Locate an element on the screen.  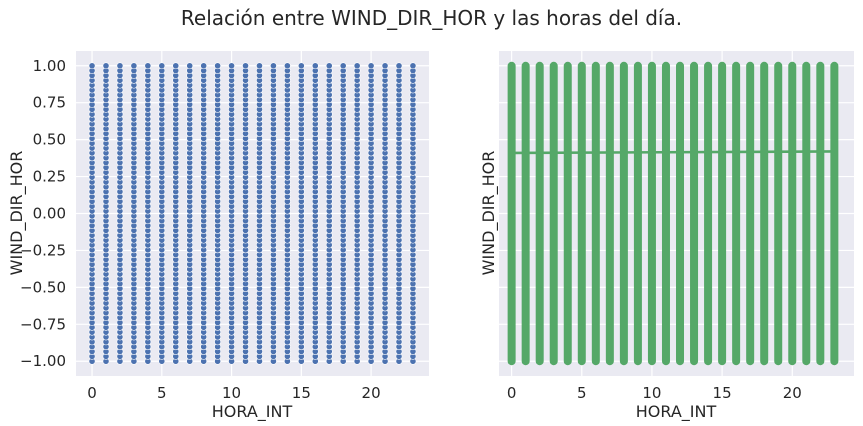
y-tick-label: 0.25 is located at coordinates (49, 177).